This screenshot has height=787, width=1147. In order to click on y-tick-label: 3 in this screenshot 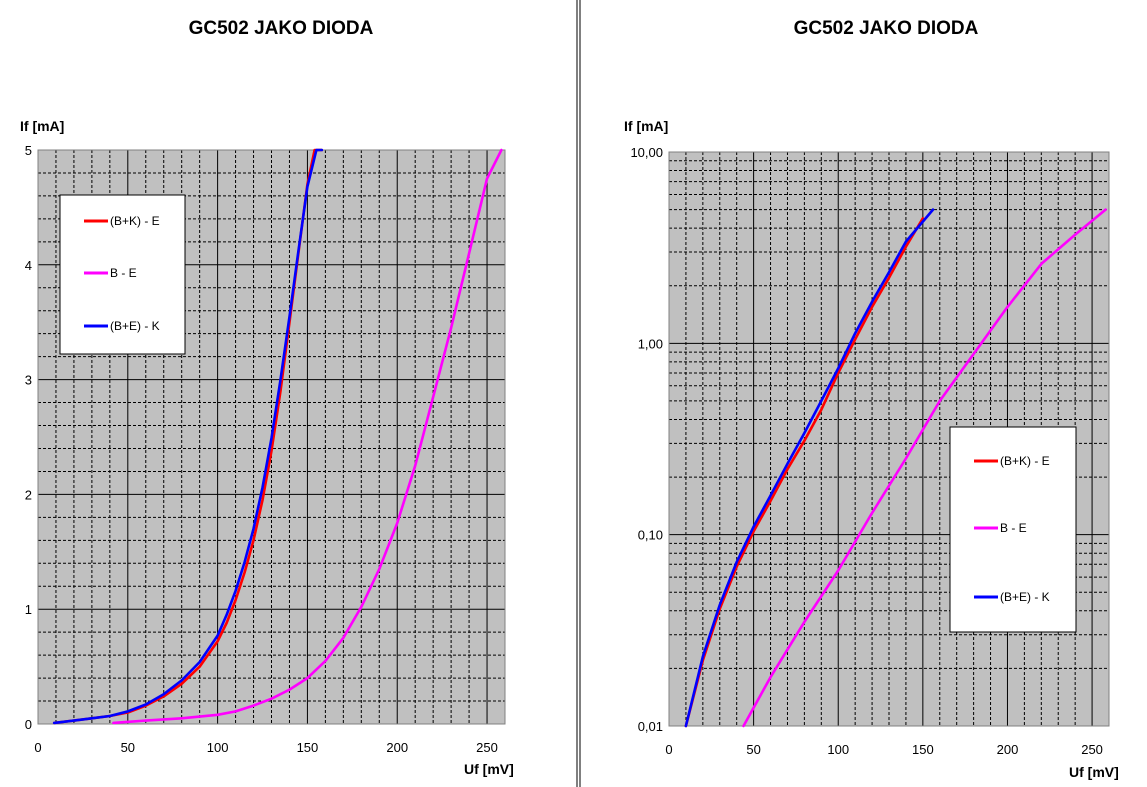, I will do `click(28, 380)`.